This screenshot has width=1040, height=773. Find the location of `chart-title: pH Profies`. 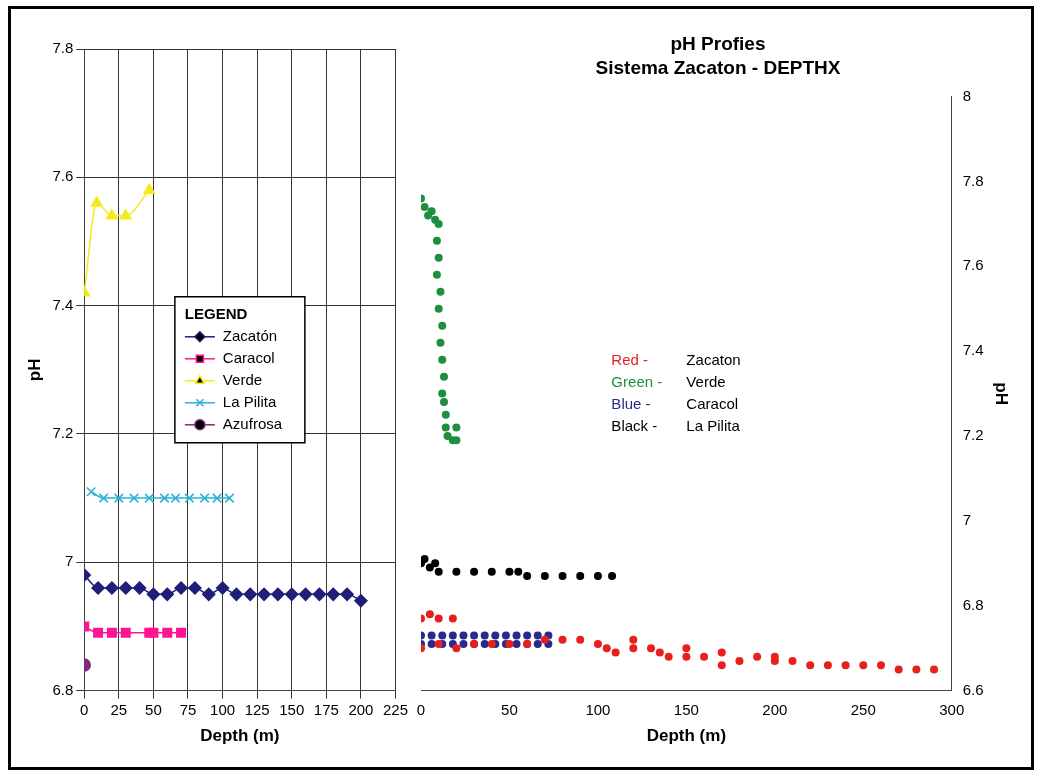

chart-title: pH Profies is located at coordinates (718, 43).